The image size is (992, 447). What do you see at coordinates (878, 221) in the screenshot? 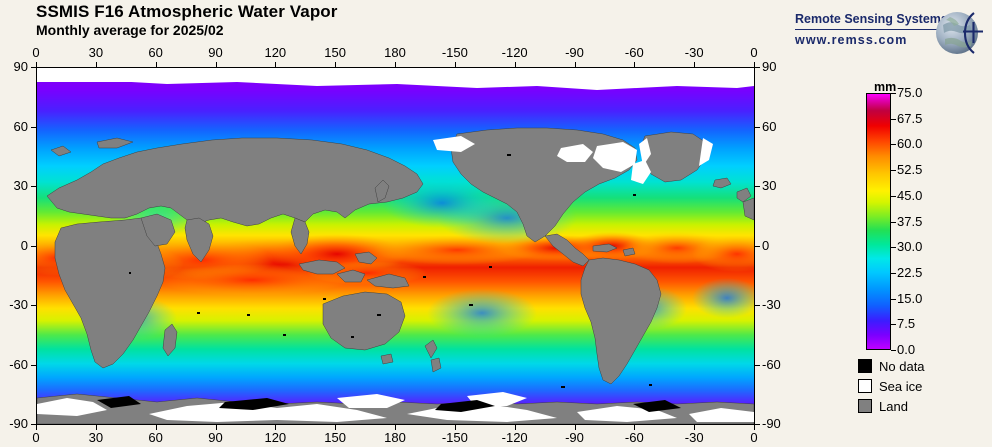
I see `colorbar` at bounding box center [878, 221].